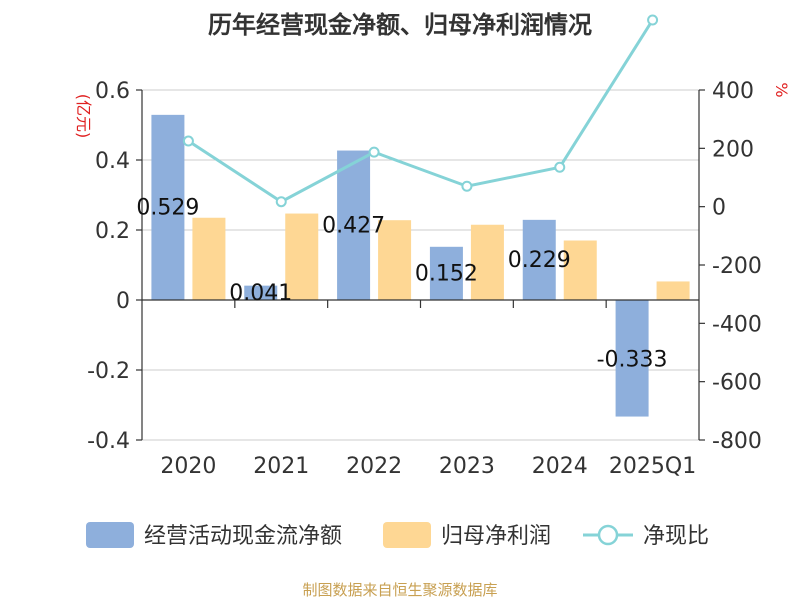 This screenshot has height=600, width=800. I want to click on source-note: 制图数据来自恒生聚源数据库, so click(399, 590).